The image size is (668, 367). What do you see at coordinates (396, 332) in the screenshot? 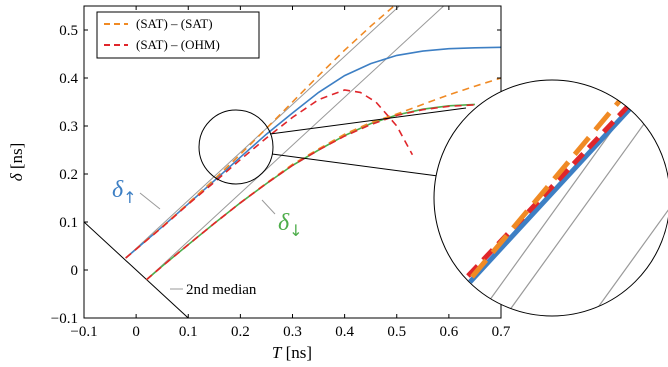
I see `x-tick-label: 0.5` at bounding box center [396, 332].